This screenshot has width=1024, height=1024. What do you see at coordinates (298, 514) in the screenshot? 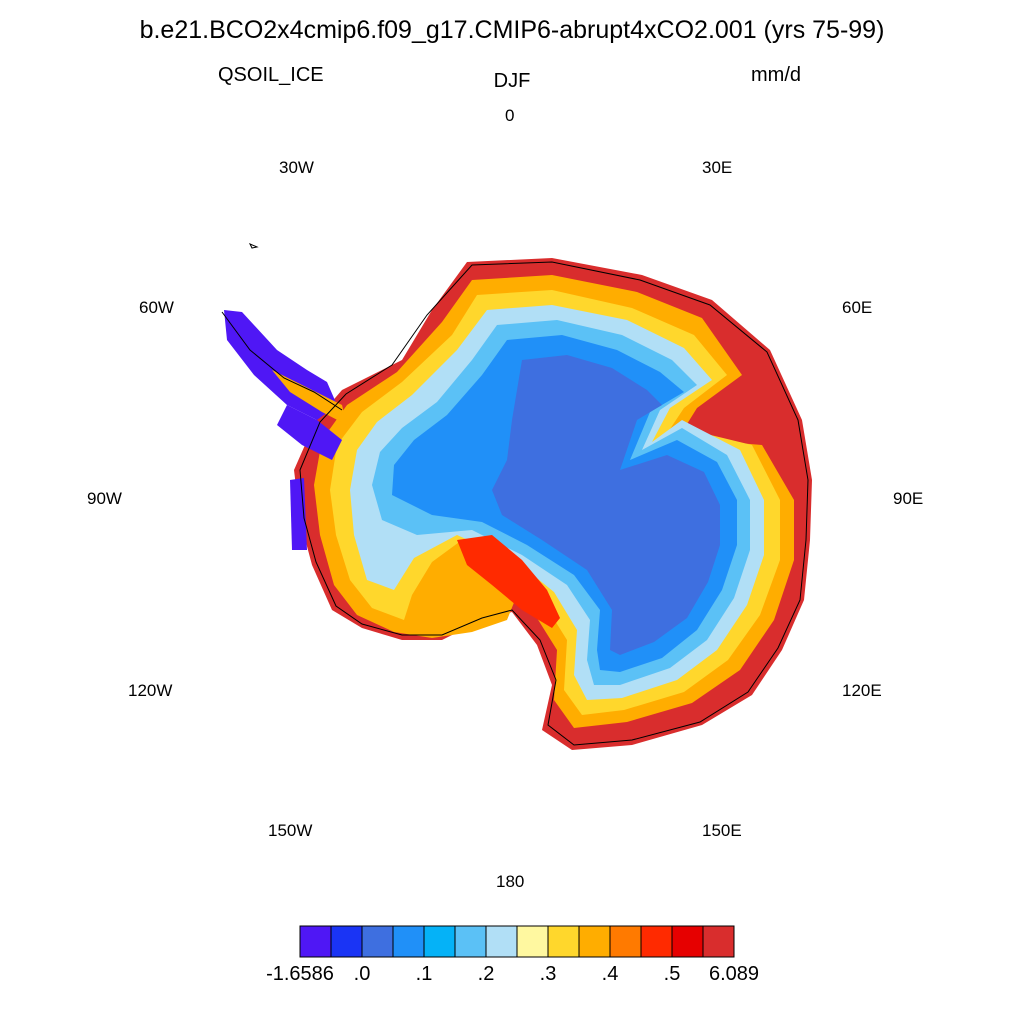
I see `west-coast-peninsula-blue` at bounding box center [298, 514].